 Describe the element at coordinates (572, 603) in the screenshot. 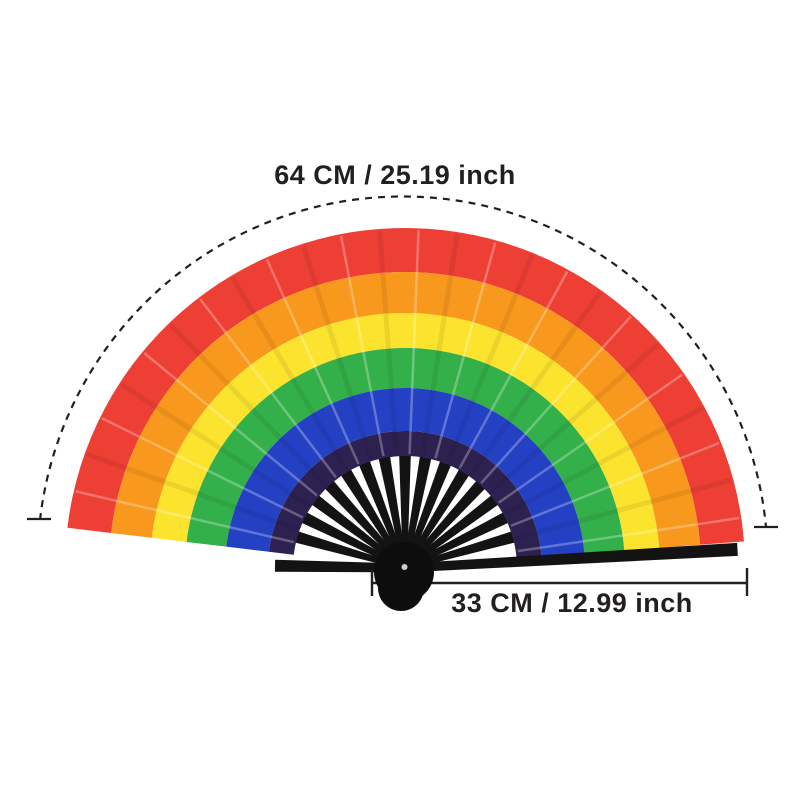

I see `length-dimension-label: 33 CM / 12.99 inch` at that location.